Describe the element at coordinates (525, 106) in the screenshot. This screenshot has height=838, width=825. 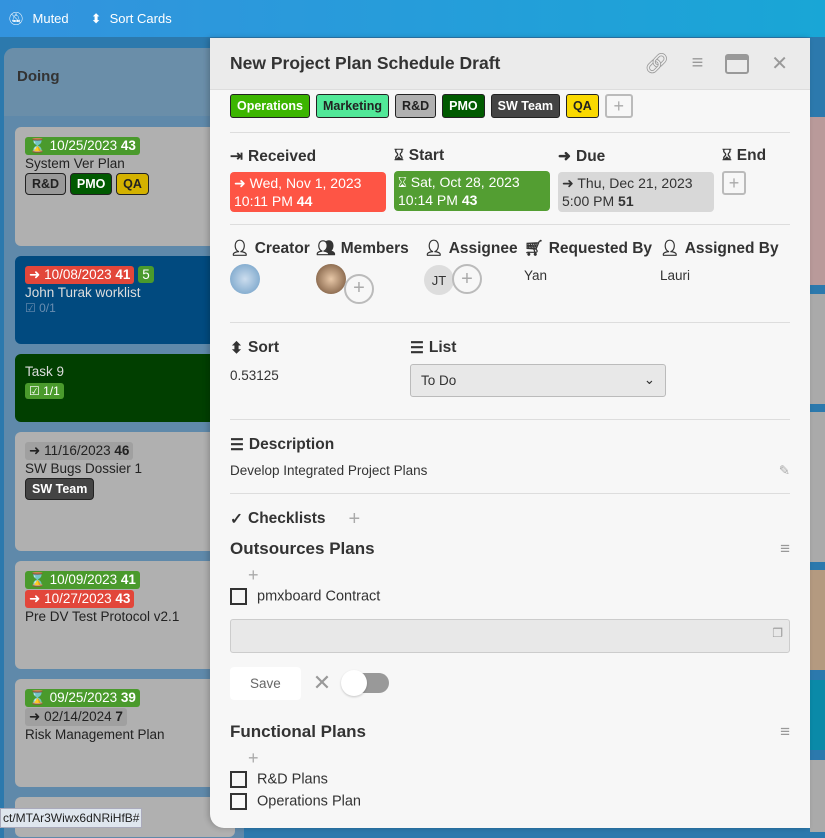
I see `label-sw-team: SW Team` at that location.